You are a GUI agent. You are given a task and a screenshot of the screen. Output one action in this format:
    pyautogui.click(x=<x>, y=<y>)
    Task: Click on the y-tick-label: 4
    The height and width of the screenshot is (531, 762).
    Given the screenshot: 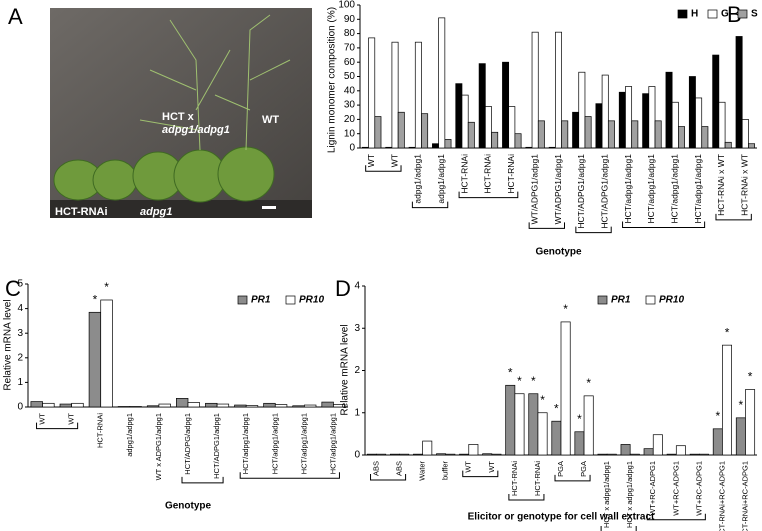 What is the action you would take?
    pyautogui.click(x=357, y=286)
    